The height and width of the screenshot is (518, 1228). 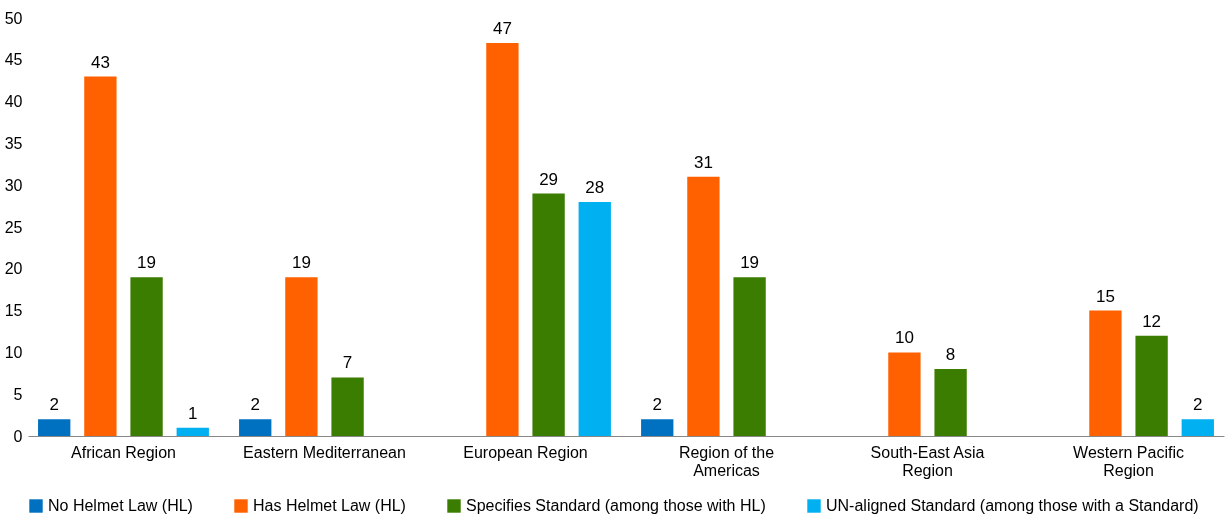 What do you see at coordinates (927, 461) in the screenshot?
I see `x-tick-label: South-East Asia Region` at bounding box center [927, 461].